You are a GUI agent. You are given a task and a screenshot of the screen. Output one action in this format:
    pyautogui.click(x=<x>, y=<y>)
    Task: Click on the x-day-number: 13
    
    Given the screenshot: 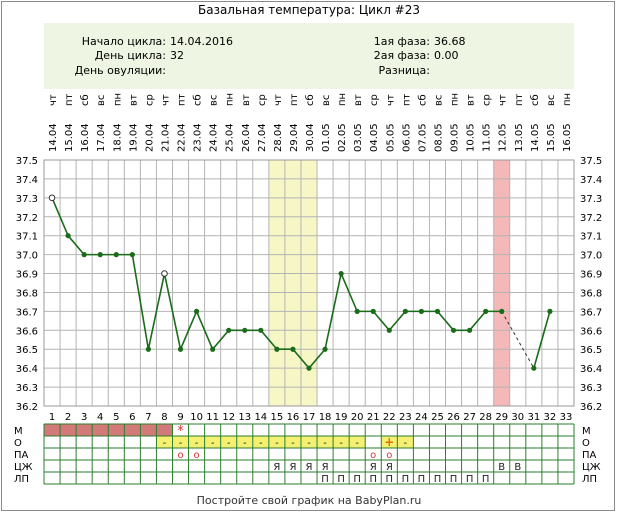 What is the action you would take?
    pyautogui.click(x=244, y=417)
    